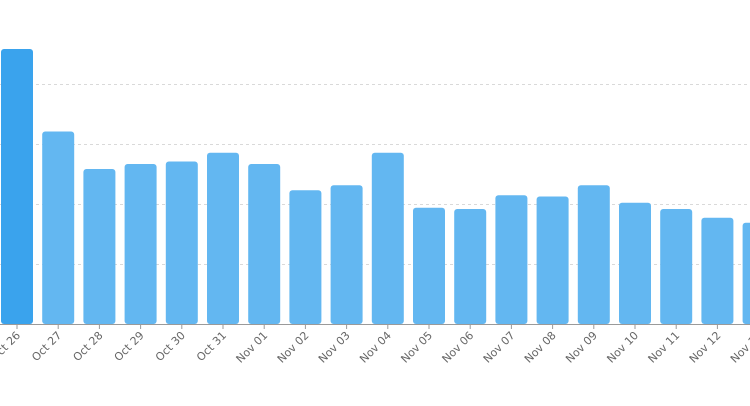 The height and width of the screenshot is (406, 750). Describe the element at coordinates (334, 347) in the screenshot. I see `x-tick-label: Nov 03` at that location.